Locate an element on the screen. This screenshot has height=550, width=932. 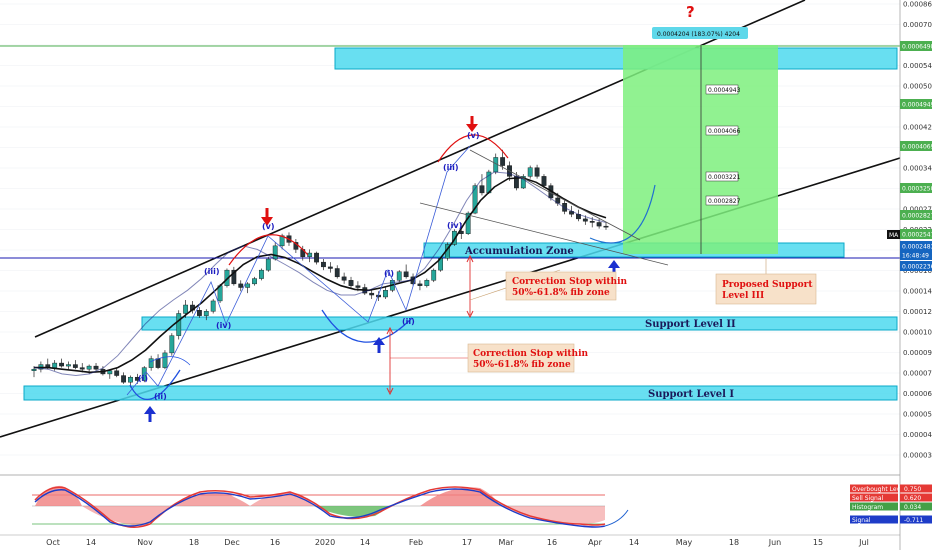
price-tick-label: 0.0000520 is located at coordinates (917, 415).